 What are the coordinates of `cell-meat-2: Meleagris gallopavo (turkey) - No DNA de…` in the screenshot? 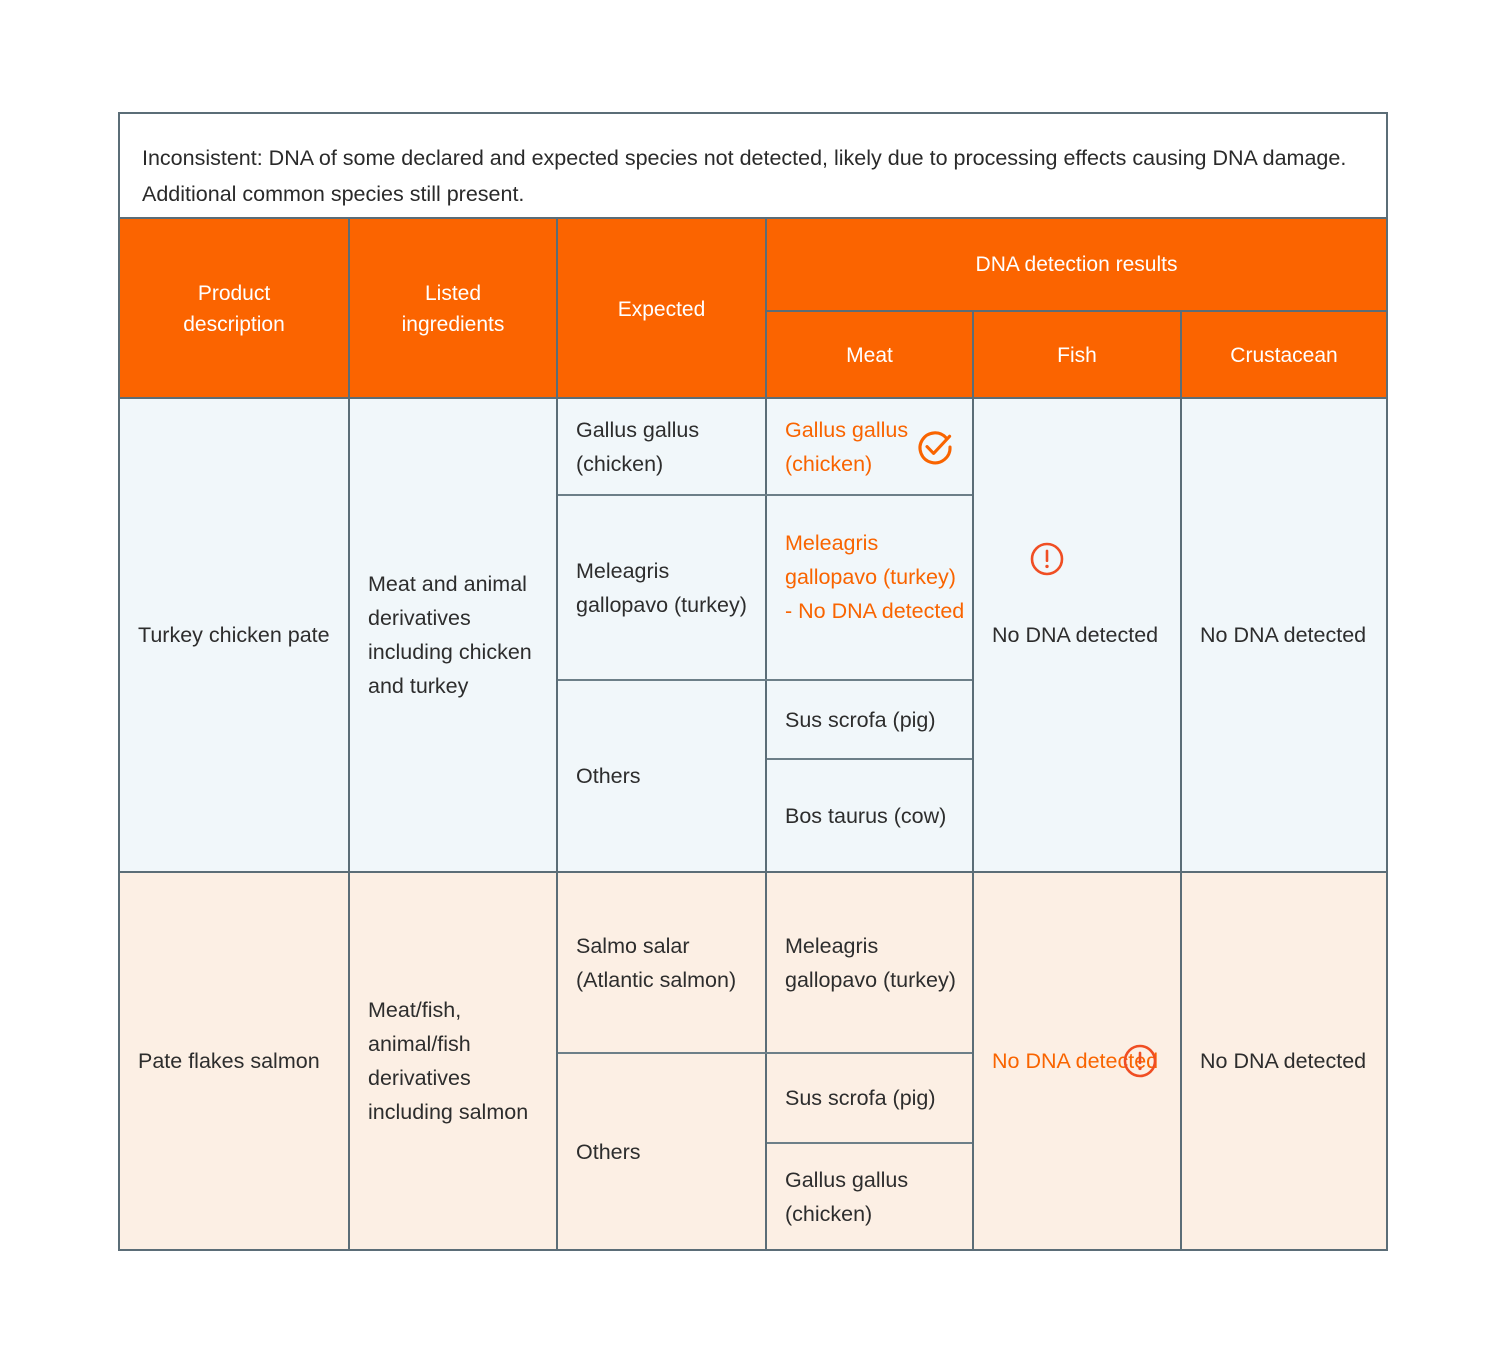 It's located at (869, 587).